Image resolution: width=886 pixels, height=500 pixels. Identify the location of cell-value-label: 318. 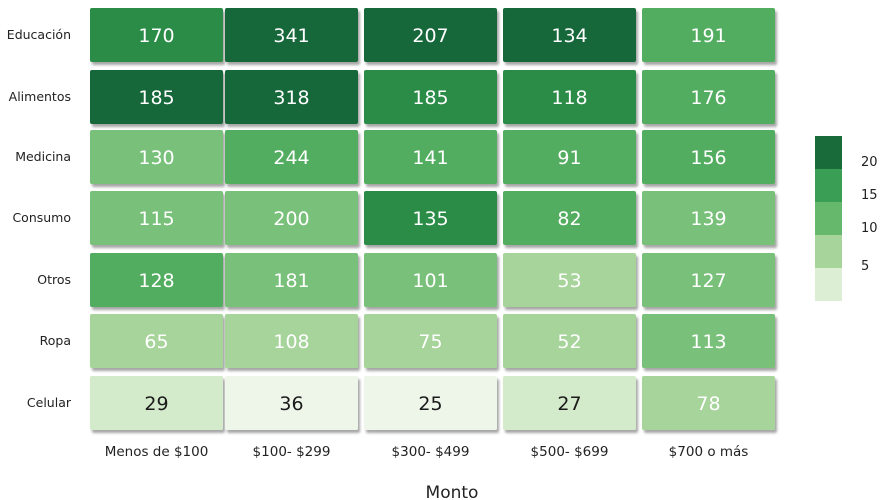
(291, 98).